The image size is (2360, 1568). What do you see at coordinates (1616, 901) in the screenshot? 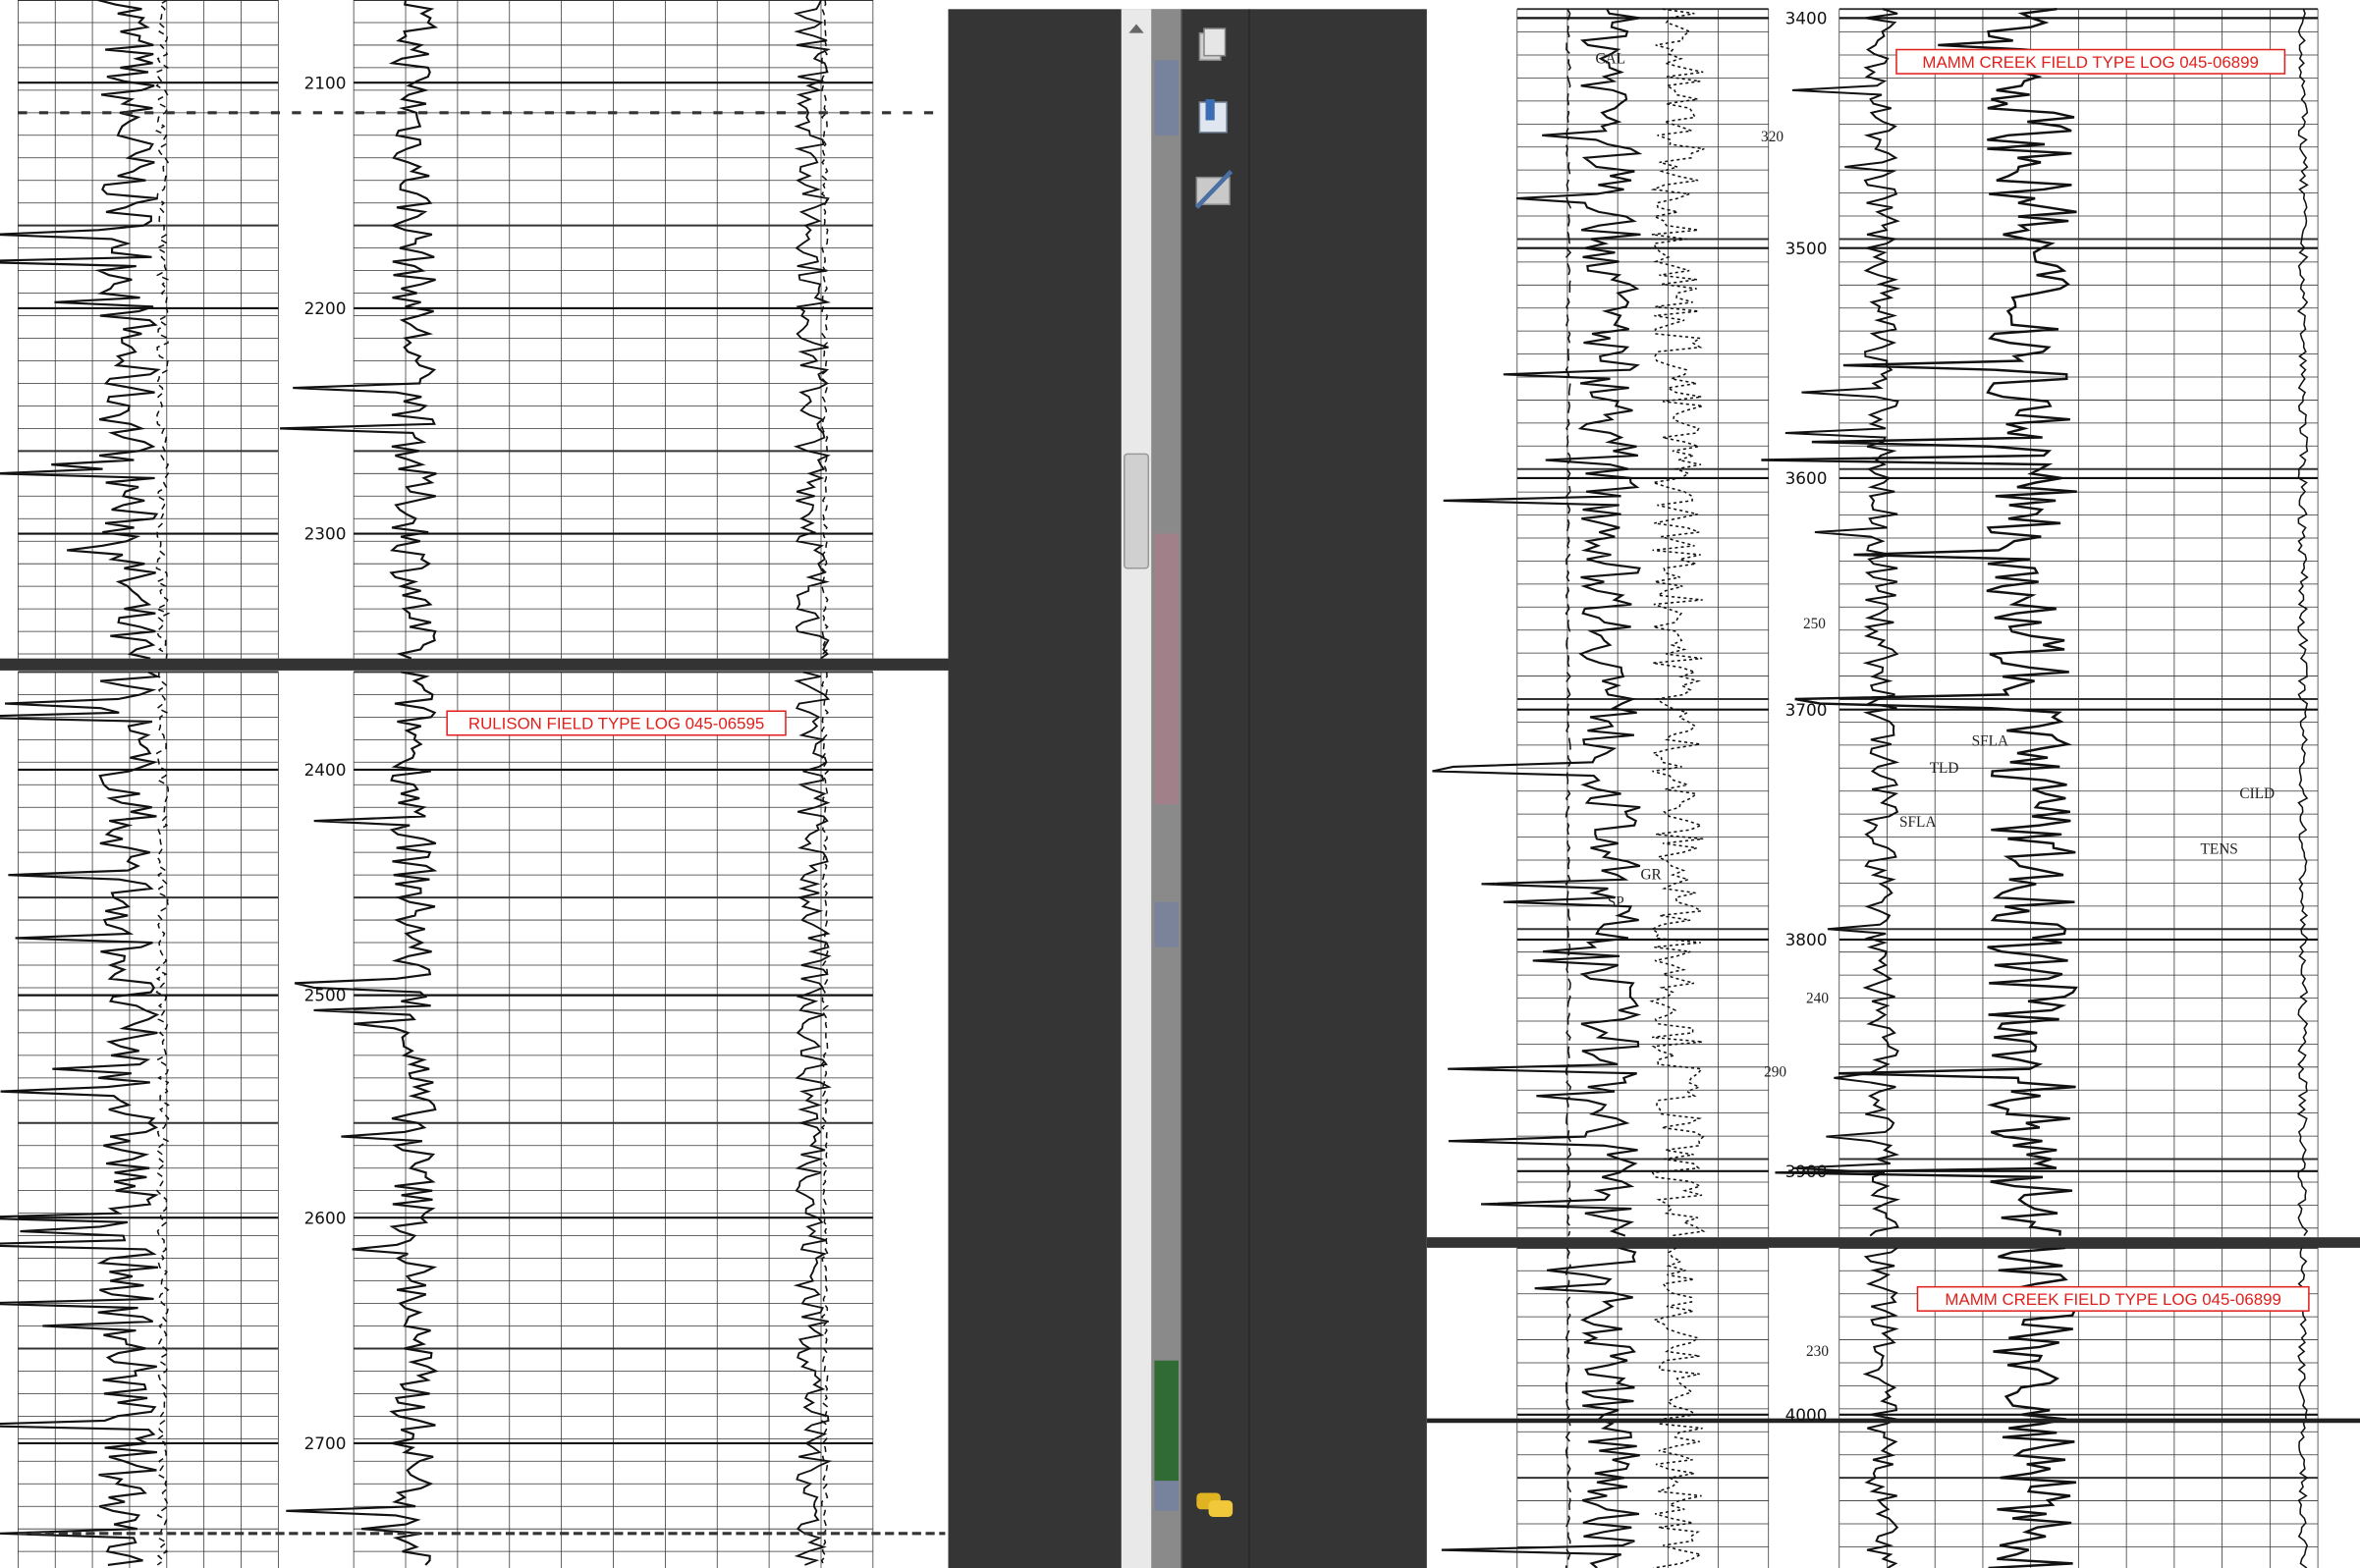
I see `curve-label: SP` at bounding box center [1616, 901].